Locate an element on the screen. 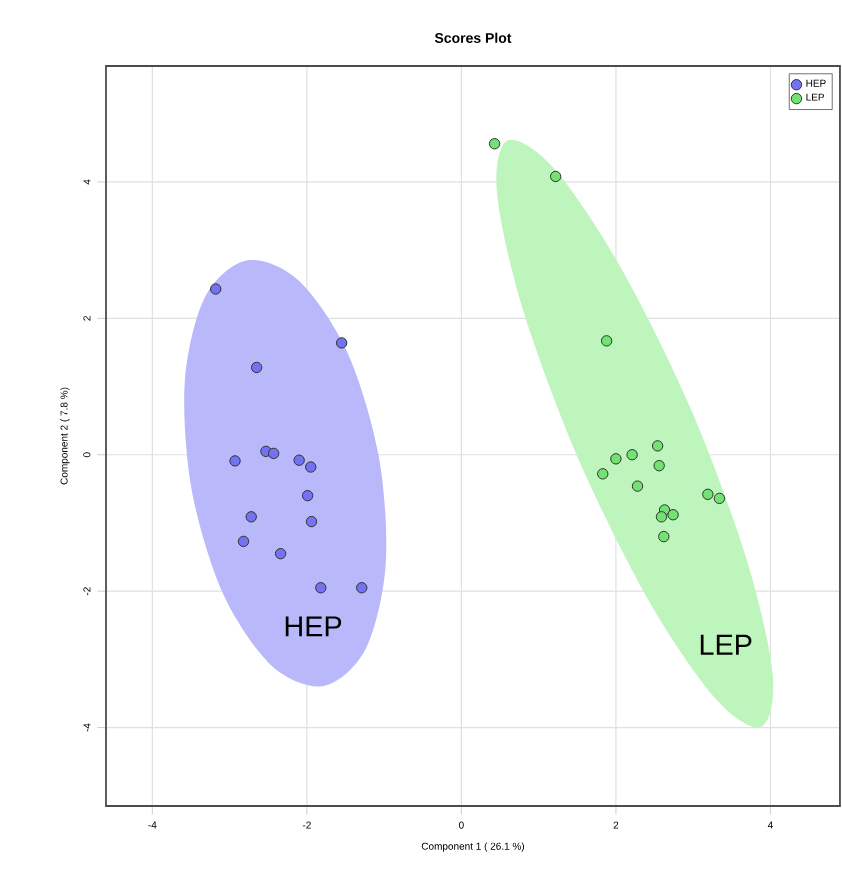  annotation: HEP is located at coordinates (313, 626).